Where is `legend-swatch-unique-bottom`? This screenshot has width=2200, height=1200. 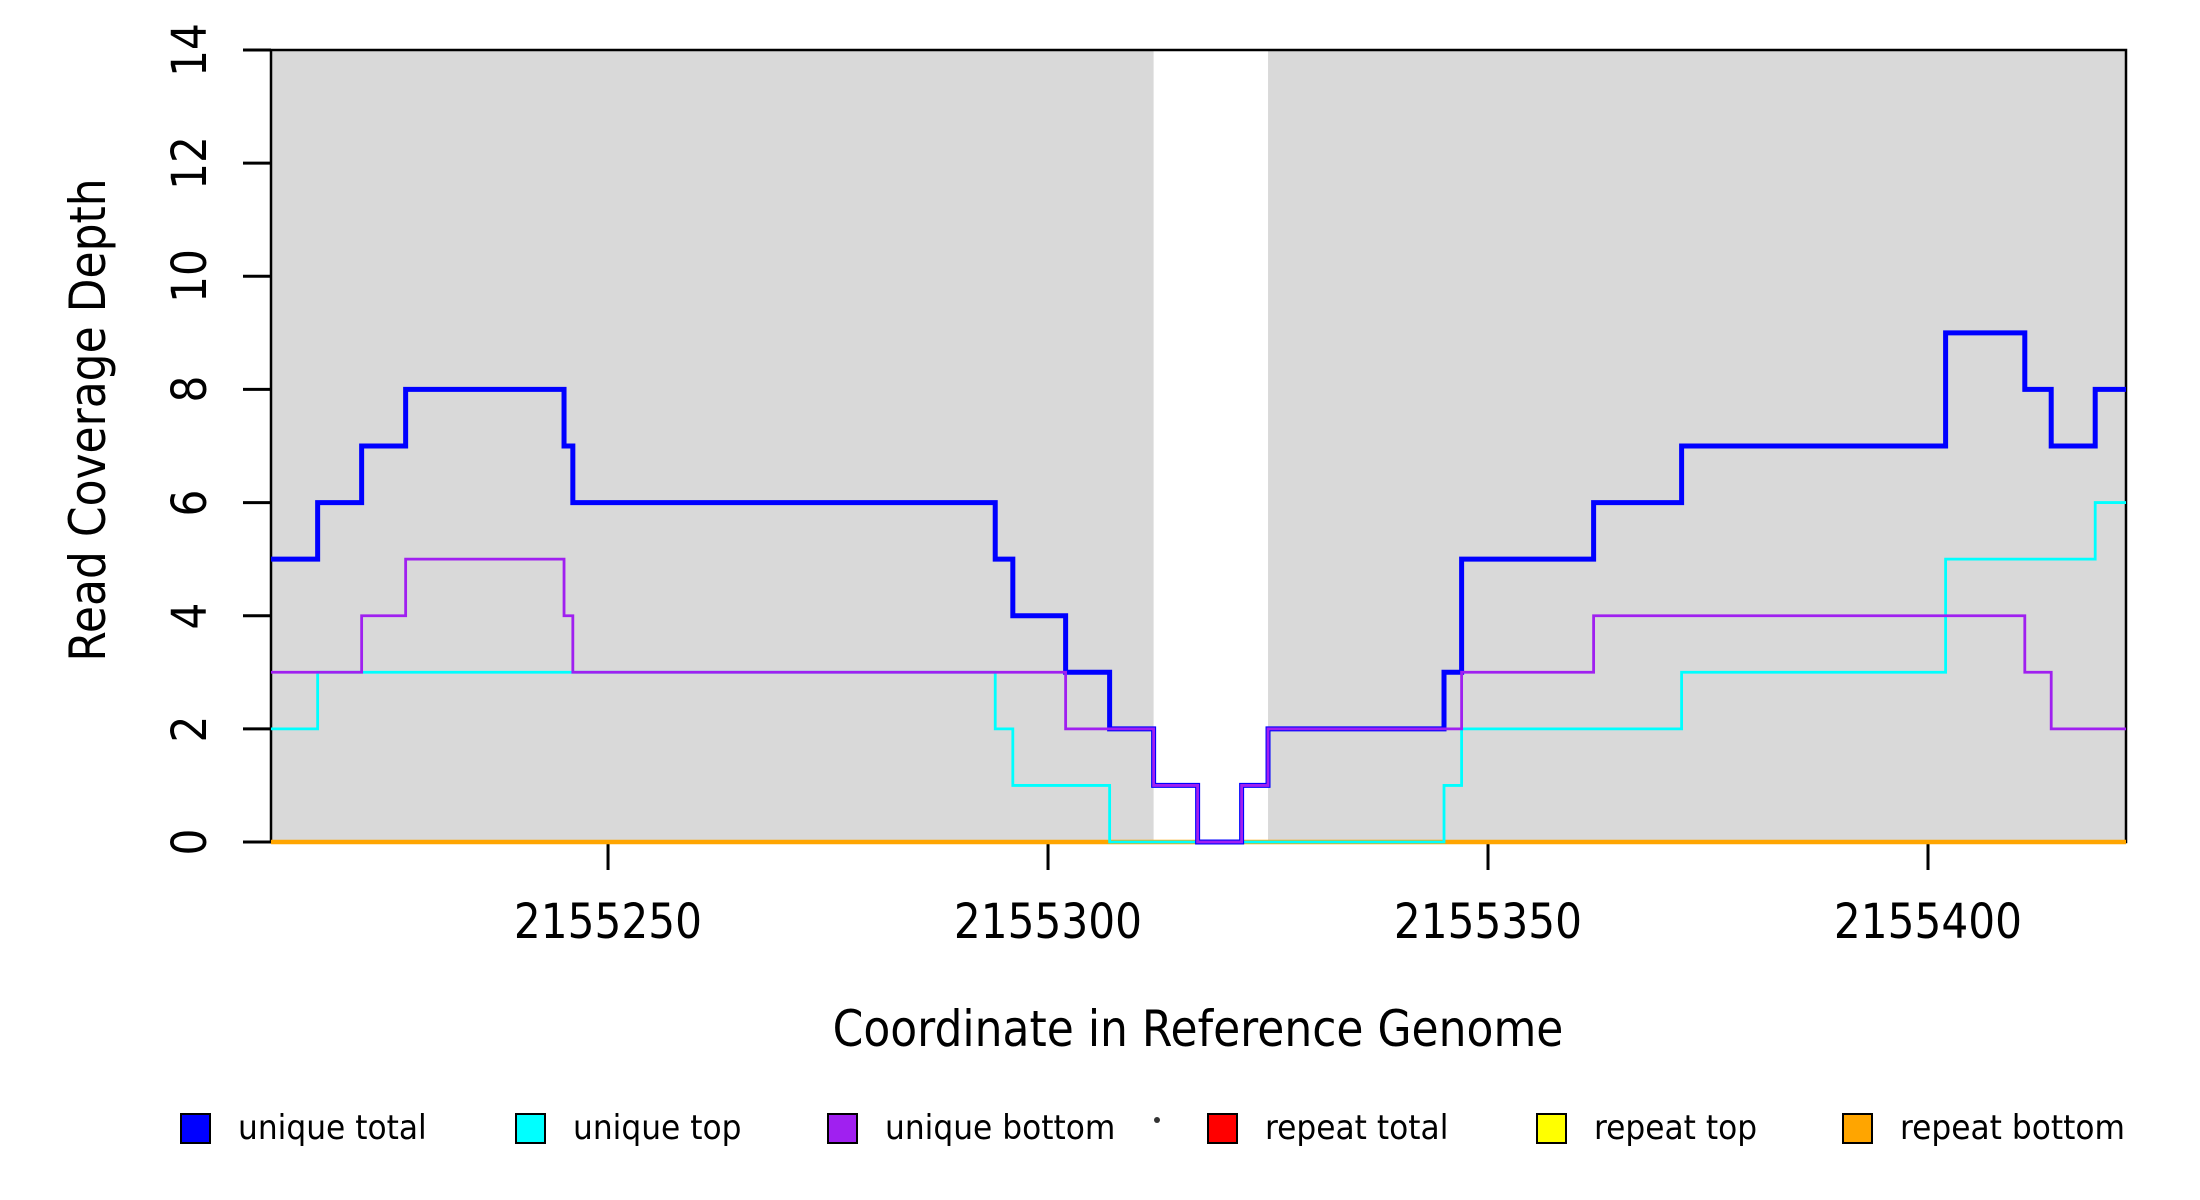
legend-swatch-unique-bottom is located at coordinates (843, 1128).